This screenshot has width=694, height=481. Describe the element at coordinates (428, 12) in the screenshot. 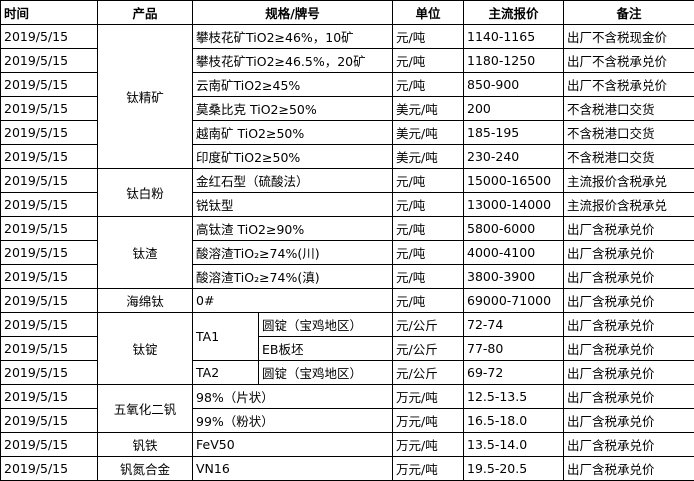

I see `header-cell: 单位` at that location.